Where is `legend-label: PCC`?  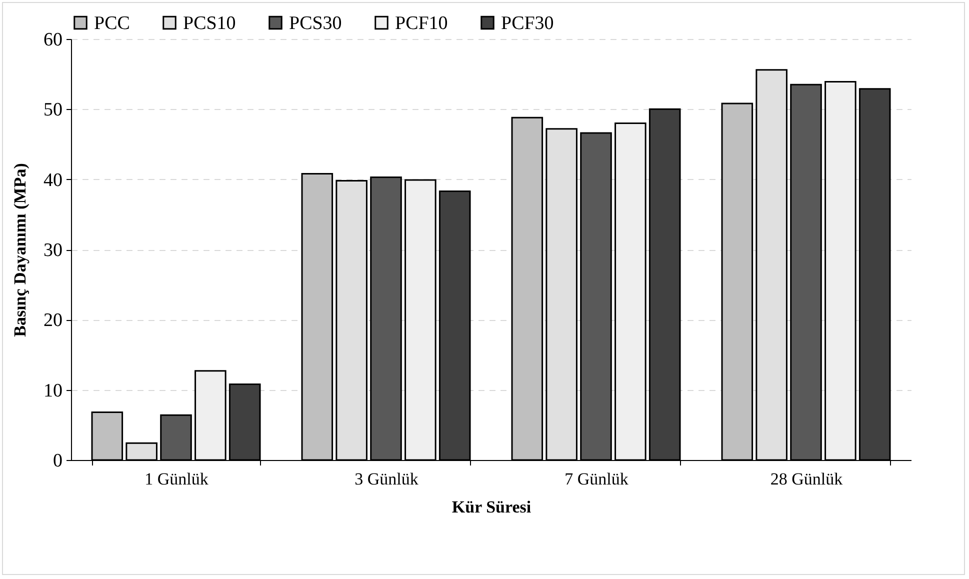 legend-label: PCC is located at coordinates (112, 23).